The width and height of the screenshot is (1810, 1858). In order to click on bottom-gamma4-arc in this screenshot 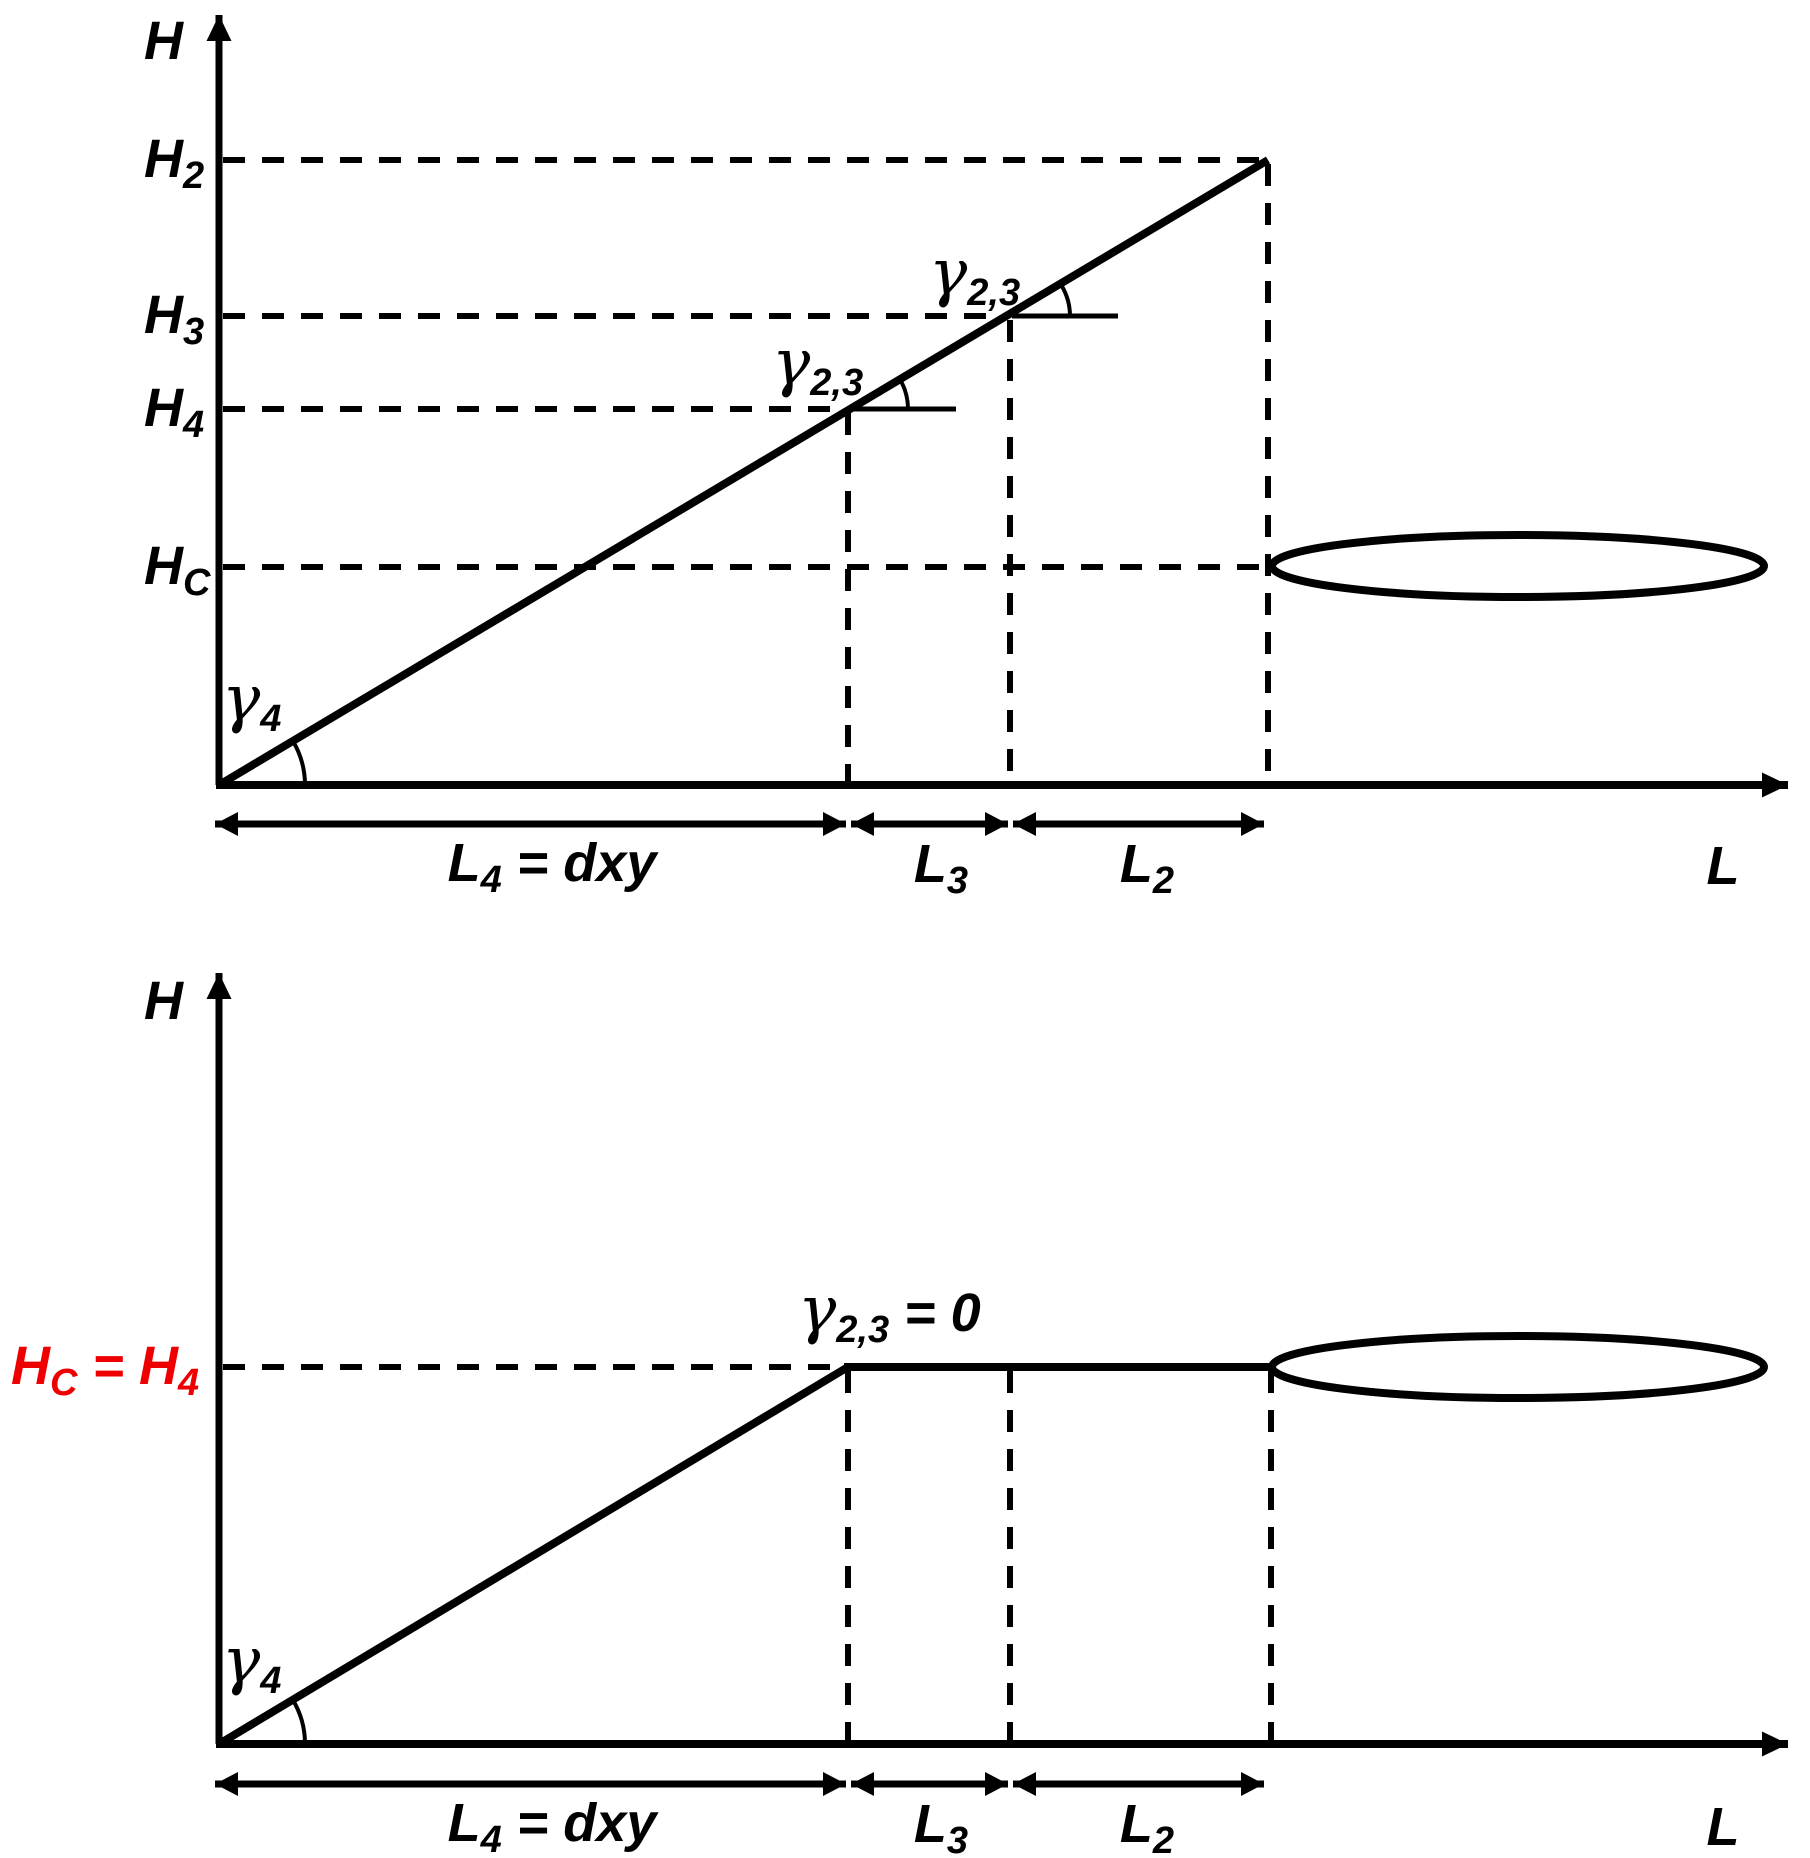, I will do `click(299, 1721)`.